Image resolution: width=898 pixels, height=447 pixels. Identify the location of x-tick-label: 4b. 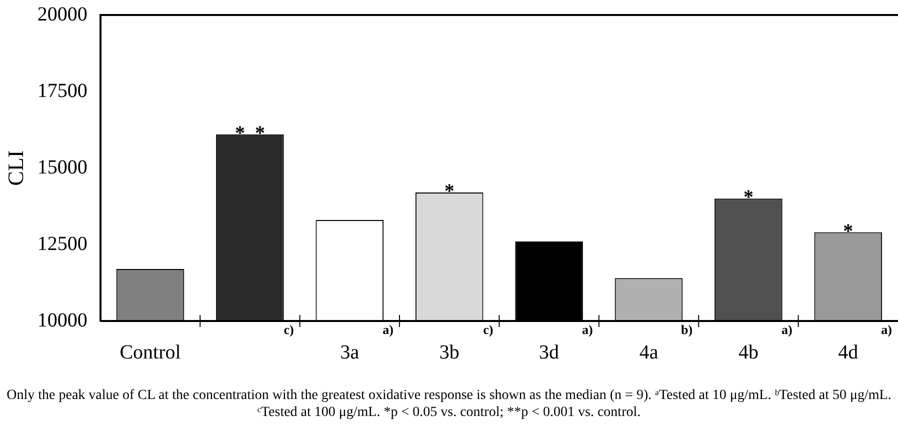
(748, 352).